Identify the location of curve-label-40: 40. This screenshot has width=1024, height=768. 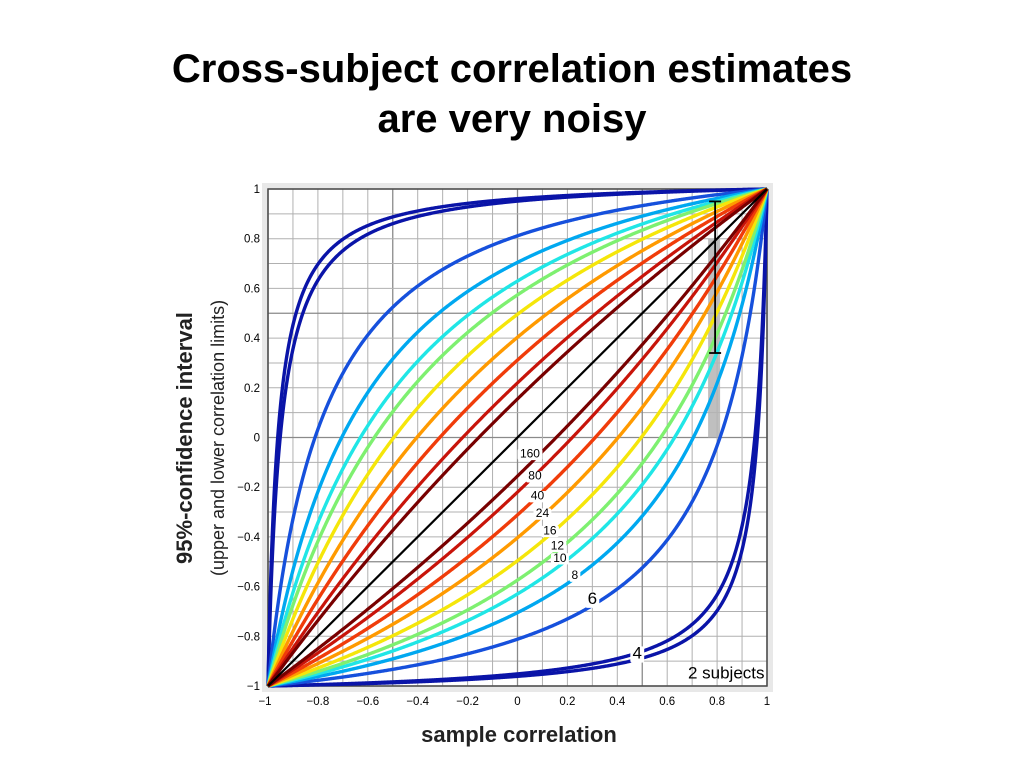
(538, 496).